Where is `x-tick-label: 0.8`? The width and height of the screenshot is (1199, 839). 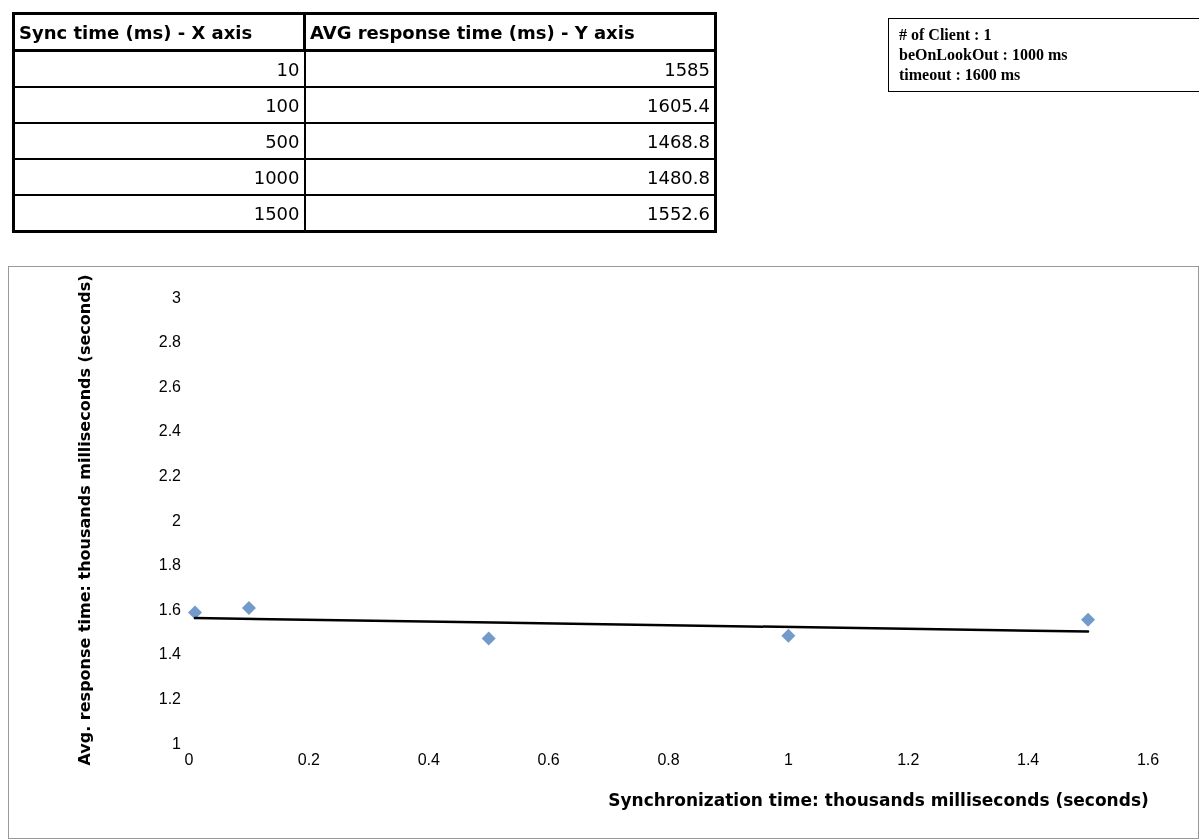 x-tick-label: 0.8 is located at coordinates (668, 759).